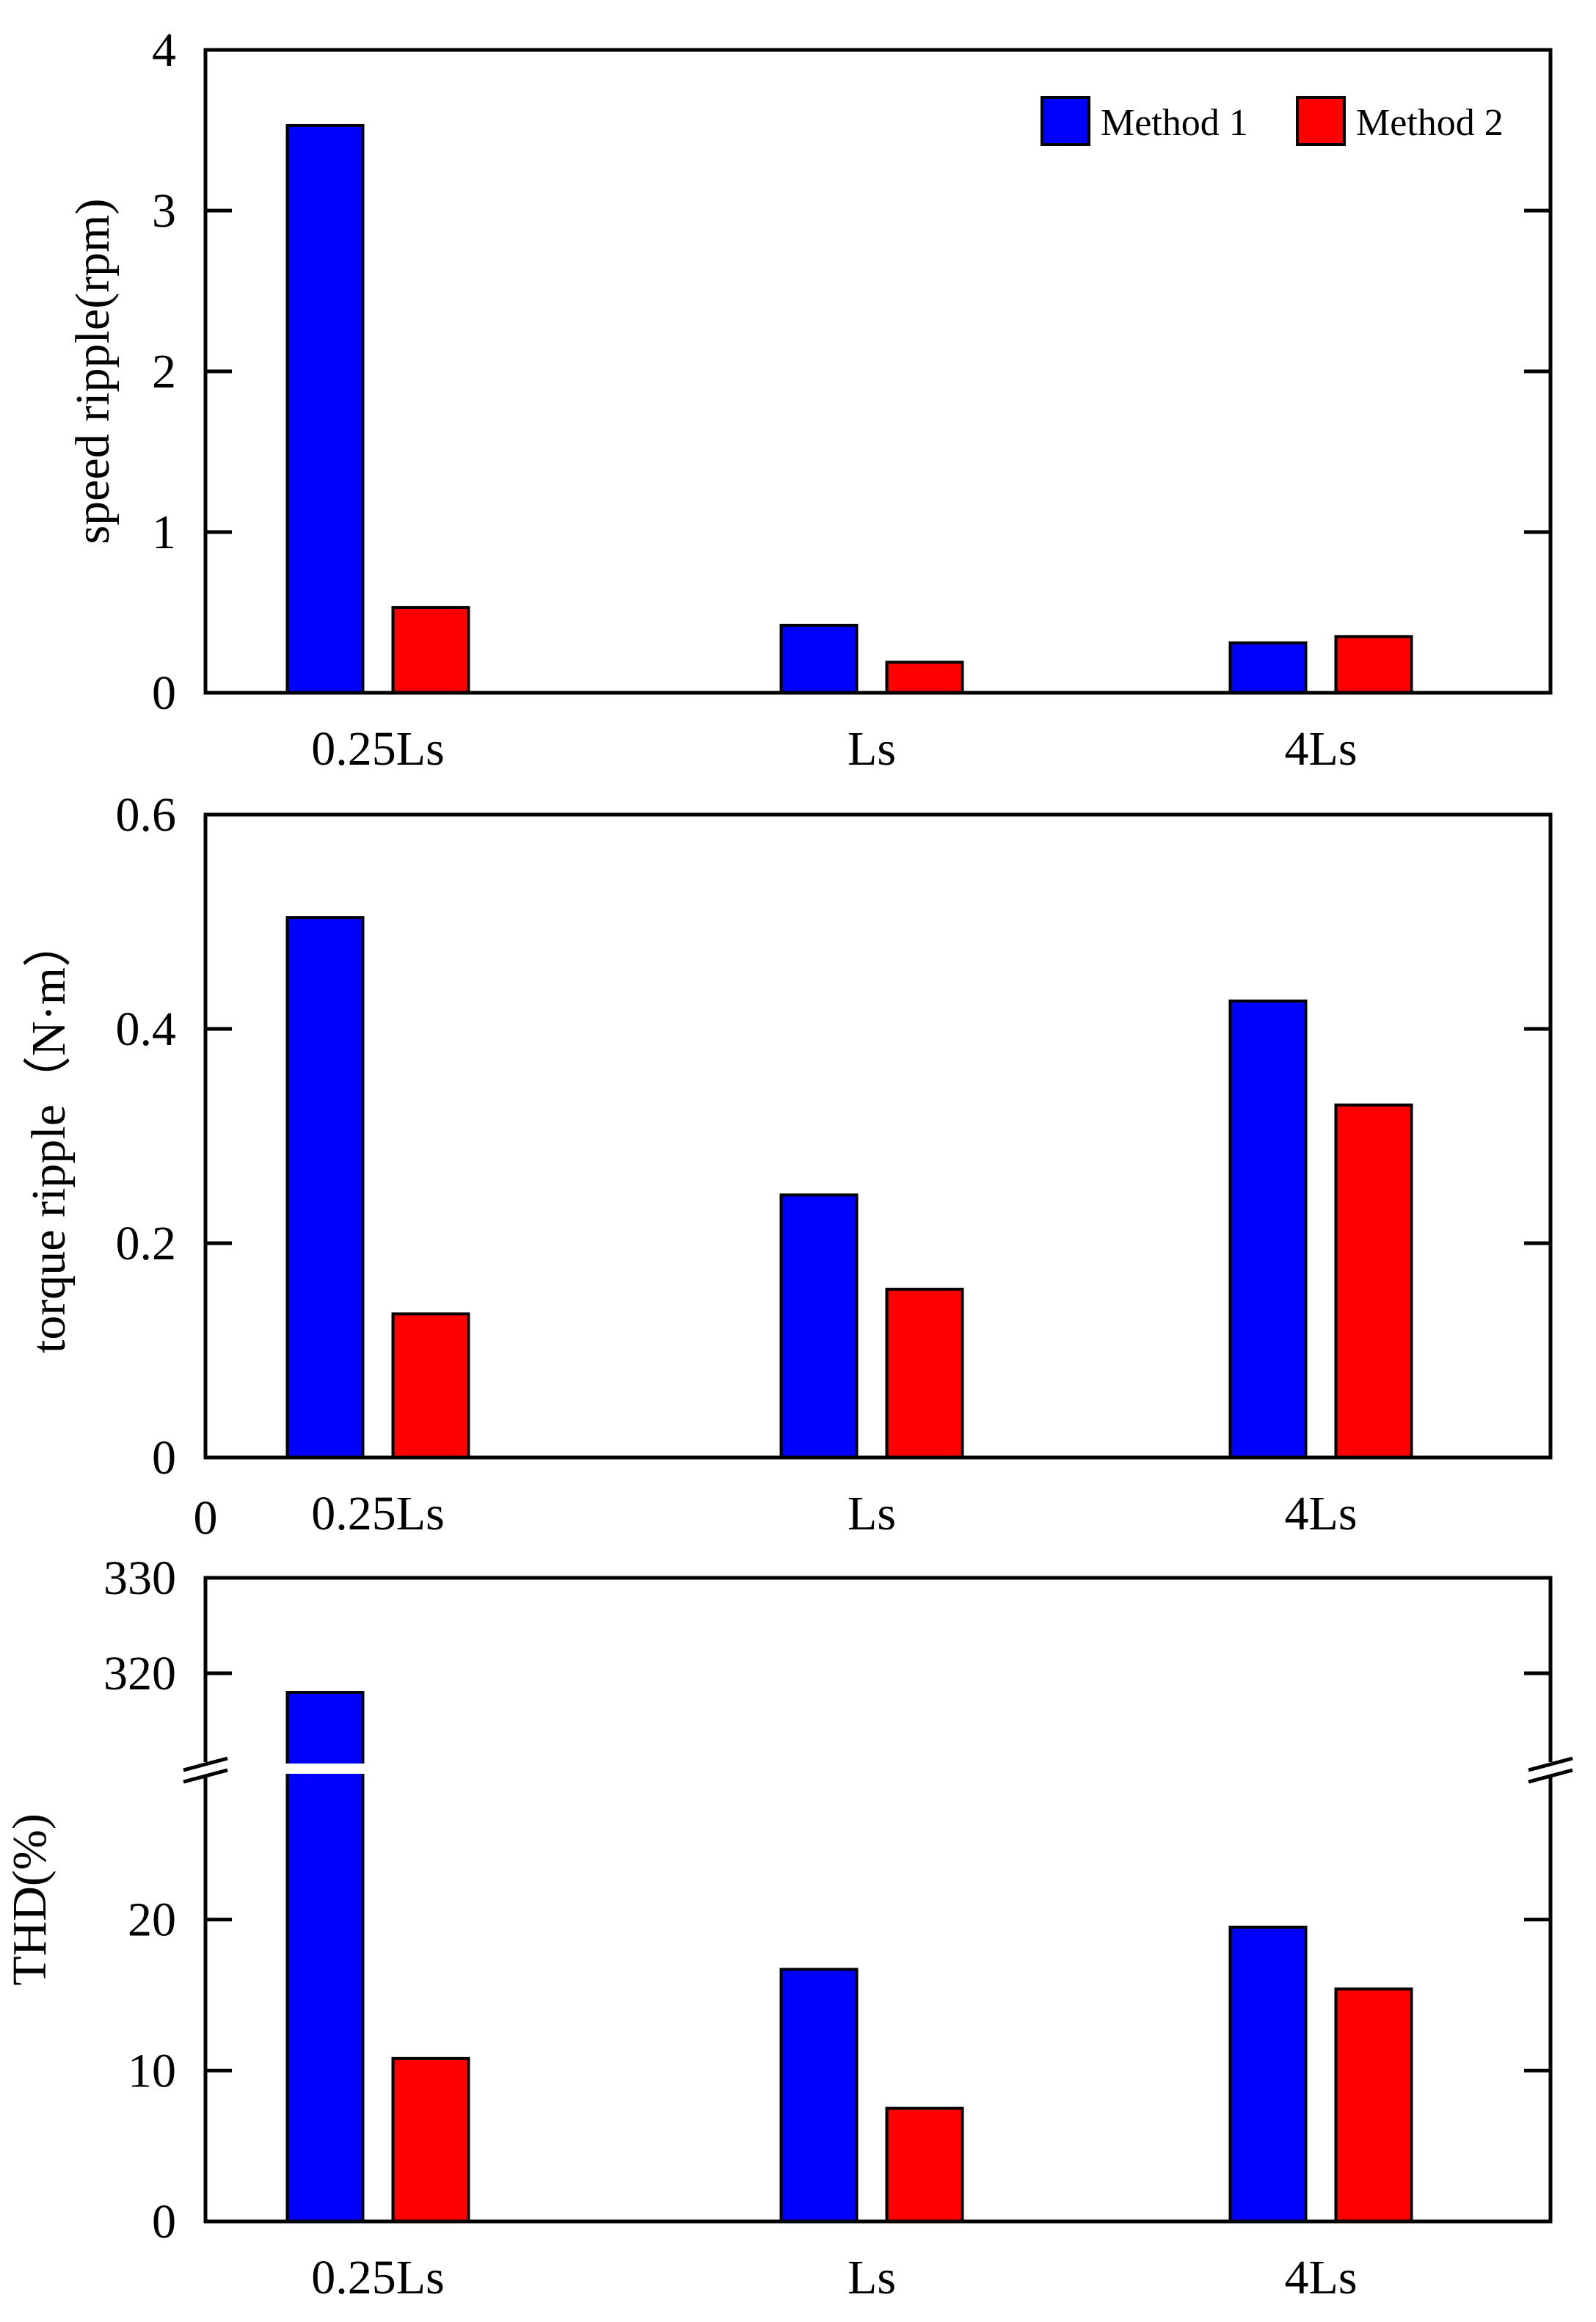  I want to click on bar-thd-method-2-025ls, so click(430, 2139).